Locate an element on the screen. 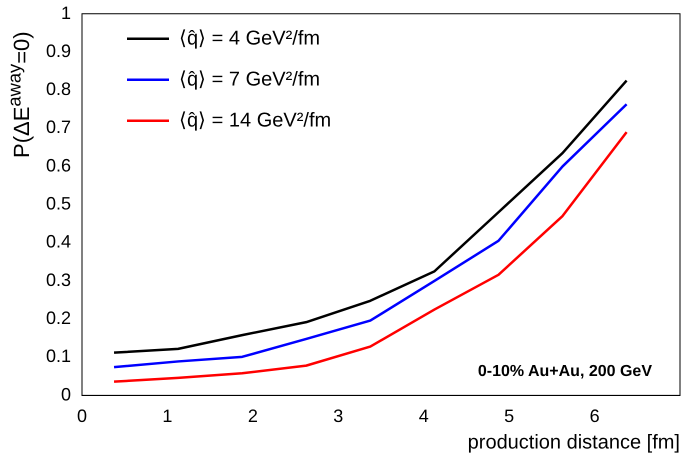 This screenshot has width=700, height=455. y-tick-label: 0.3 is located at coordinates (58, 280).